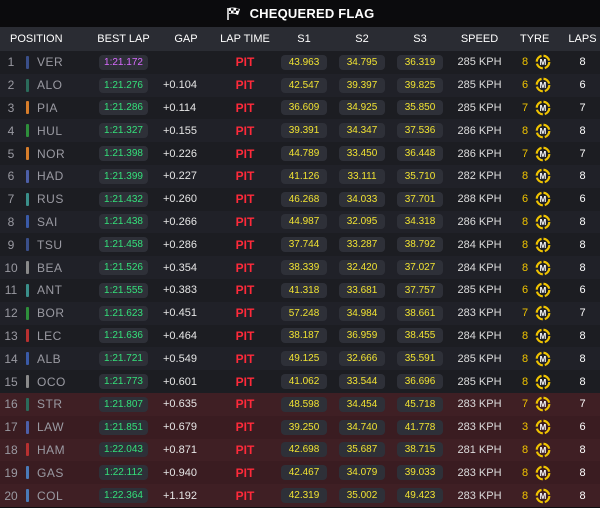 The height and width of the screenshot is (508, 600). What do you see at coordinates (45, 267) in the screenshot?
I see `position-cell: 10 BEA` at bounding box center [45, 267].